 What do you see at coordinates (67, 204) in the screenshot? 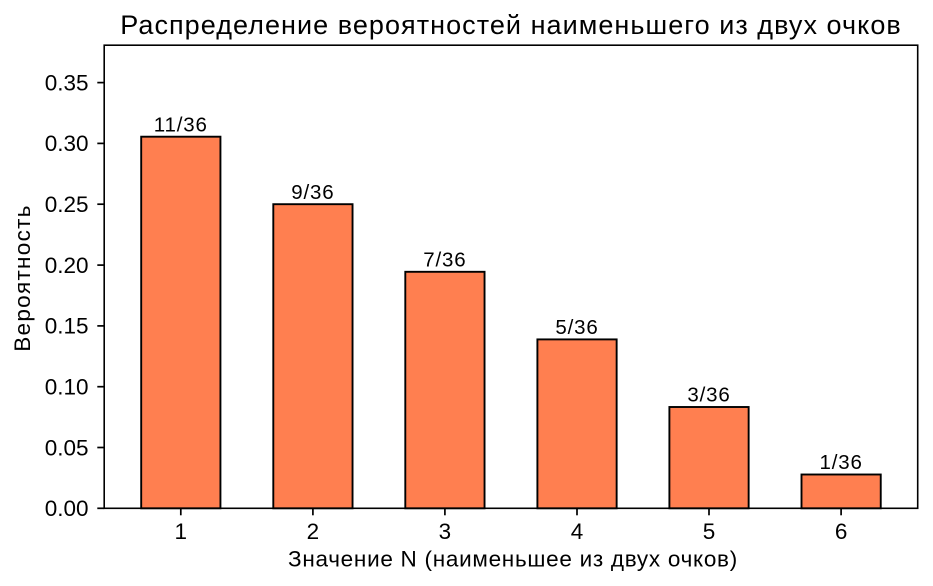
I see `svg-text: 0.25` at bounding box center [67, 204].